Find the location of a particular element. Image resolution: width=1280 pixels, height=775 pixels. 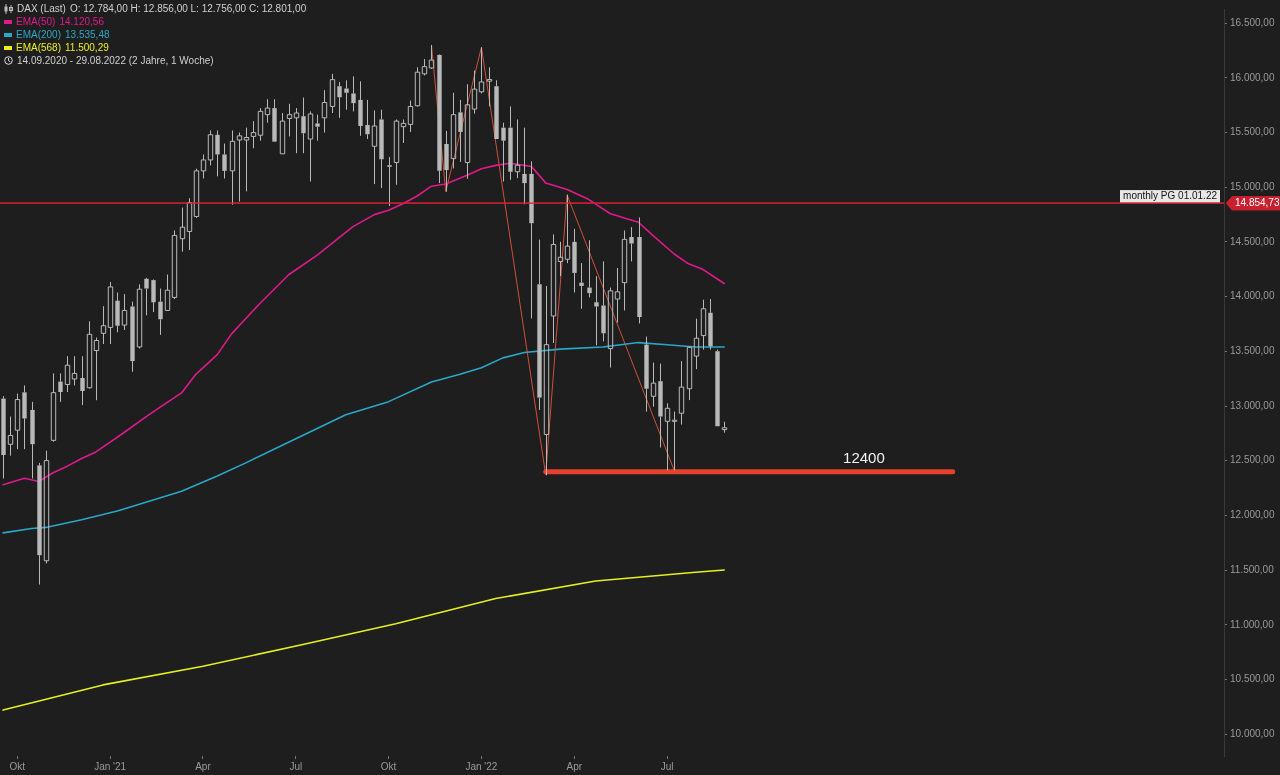

chart-title: DAX (Last) is located at coordinates (41, 8).